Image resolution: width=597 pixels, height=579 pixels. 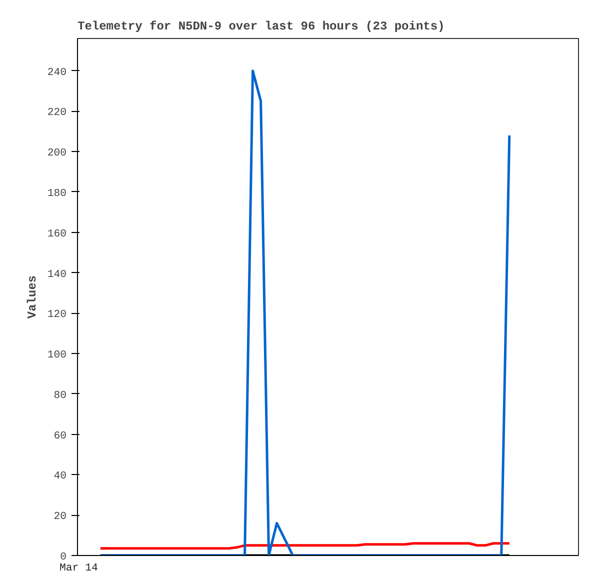 I want to click on y-tick-label: 100, so click(x=57, y=356).